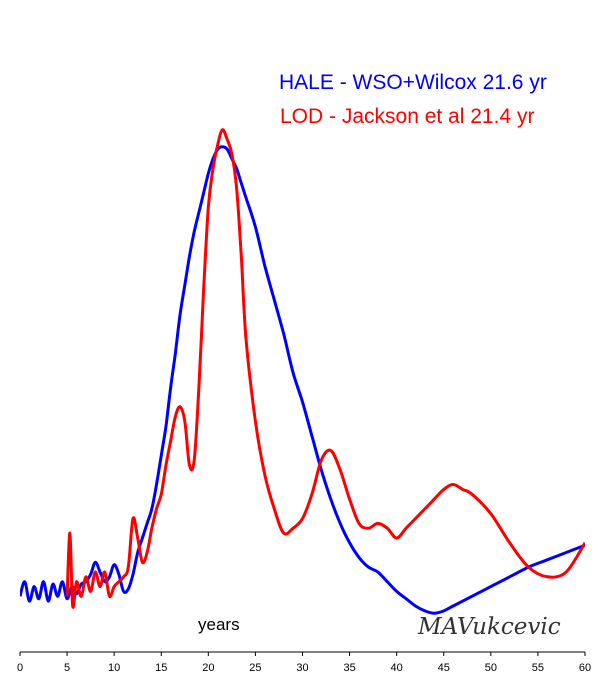  I want to click on x-axis, so click(302, 653).